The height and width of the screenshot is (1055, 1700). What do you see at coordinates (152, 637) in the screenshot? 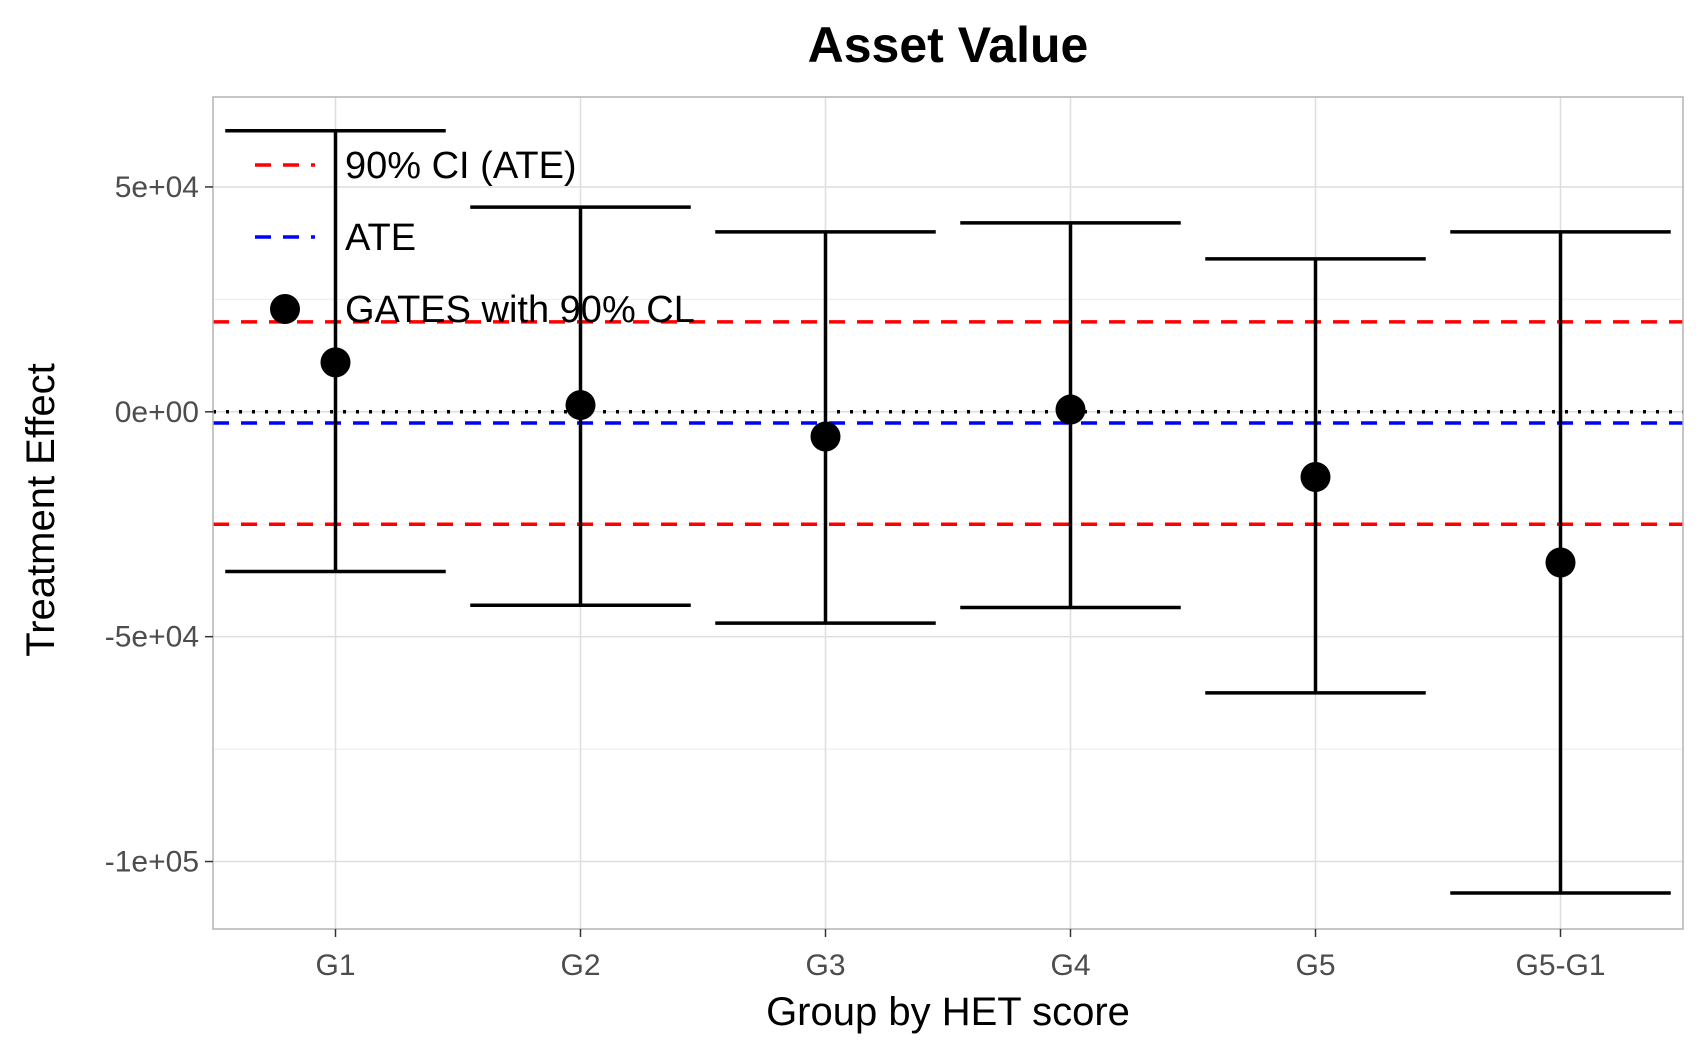
I see `y-tick-label: -5e+04` at bounding box center [152, 637].